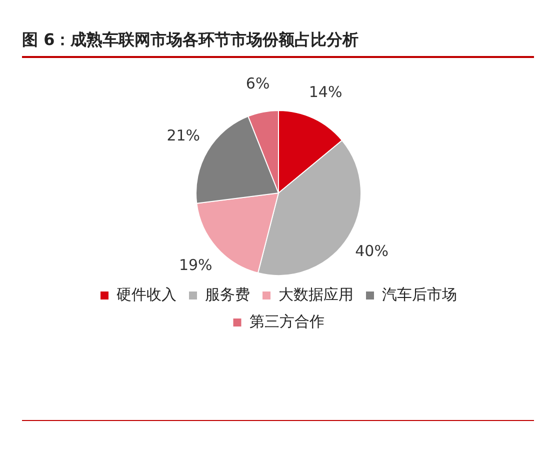 The height and width of the screenshot is (464, 557). What do you see at coordinates (195, 265) in the screenshot?
I see `data-label: 19%` at bounding box center [195, 265].